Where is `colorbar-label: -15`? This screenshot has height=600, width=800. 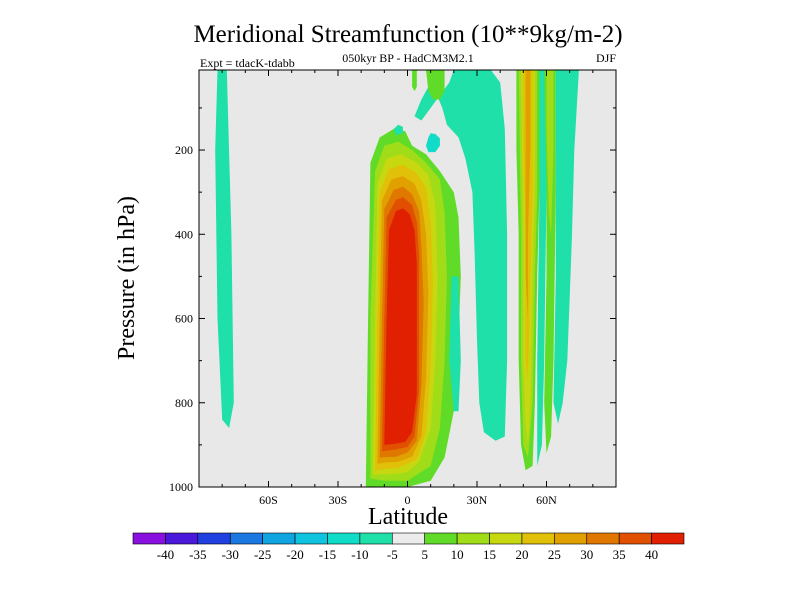
colorbar-label: -15 is located at coordinates (327, 554).